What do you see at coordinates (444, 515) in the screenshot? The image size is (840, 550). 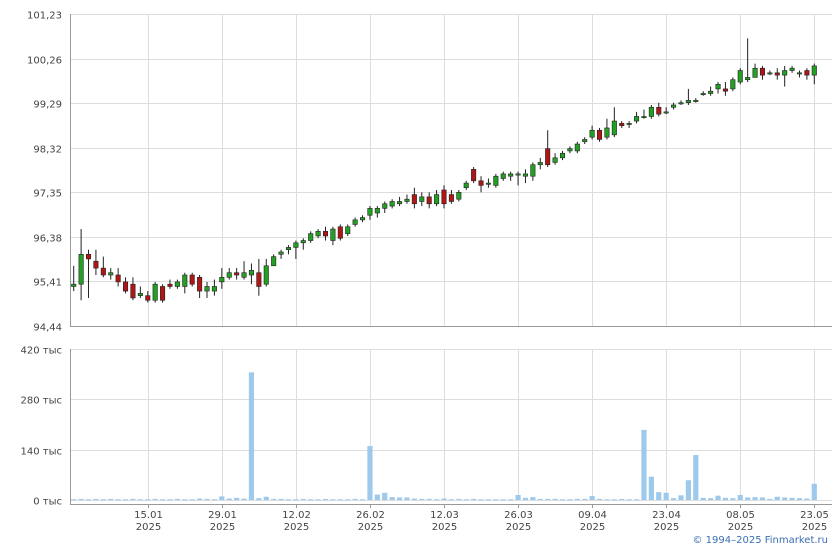 I see `x-tick-label-date: 12.03` at bounding box center [444, 515].